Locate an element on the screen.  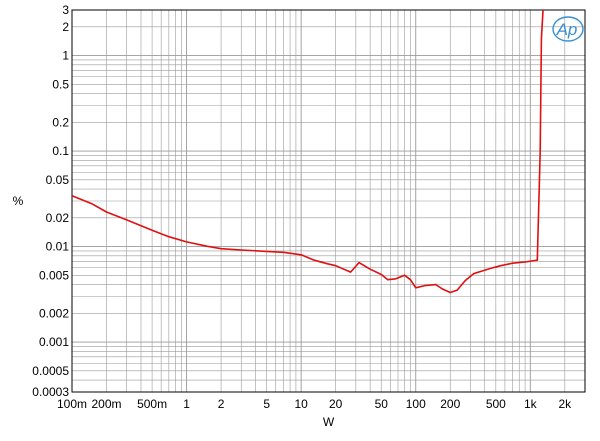
y-tick-label: 0.002 is located at coordinates (54, 313).